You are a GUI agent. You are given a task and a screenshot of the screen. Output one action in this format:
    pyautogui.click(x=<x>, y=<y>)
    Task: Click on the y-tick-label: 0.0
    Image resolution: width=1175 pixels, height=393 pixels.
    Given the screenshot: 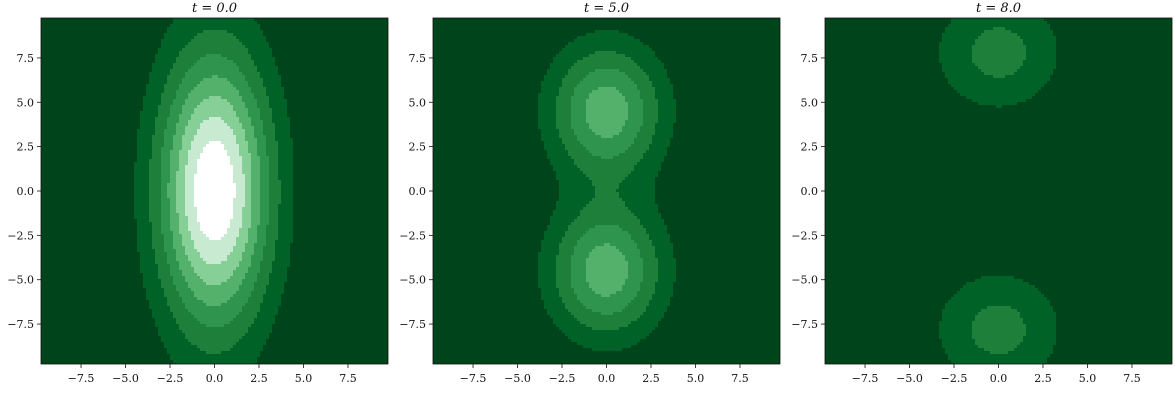 What is the action you would take?
    pyautogui.click(x=26, y=191)
    